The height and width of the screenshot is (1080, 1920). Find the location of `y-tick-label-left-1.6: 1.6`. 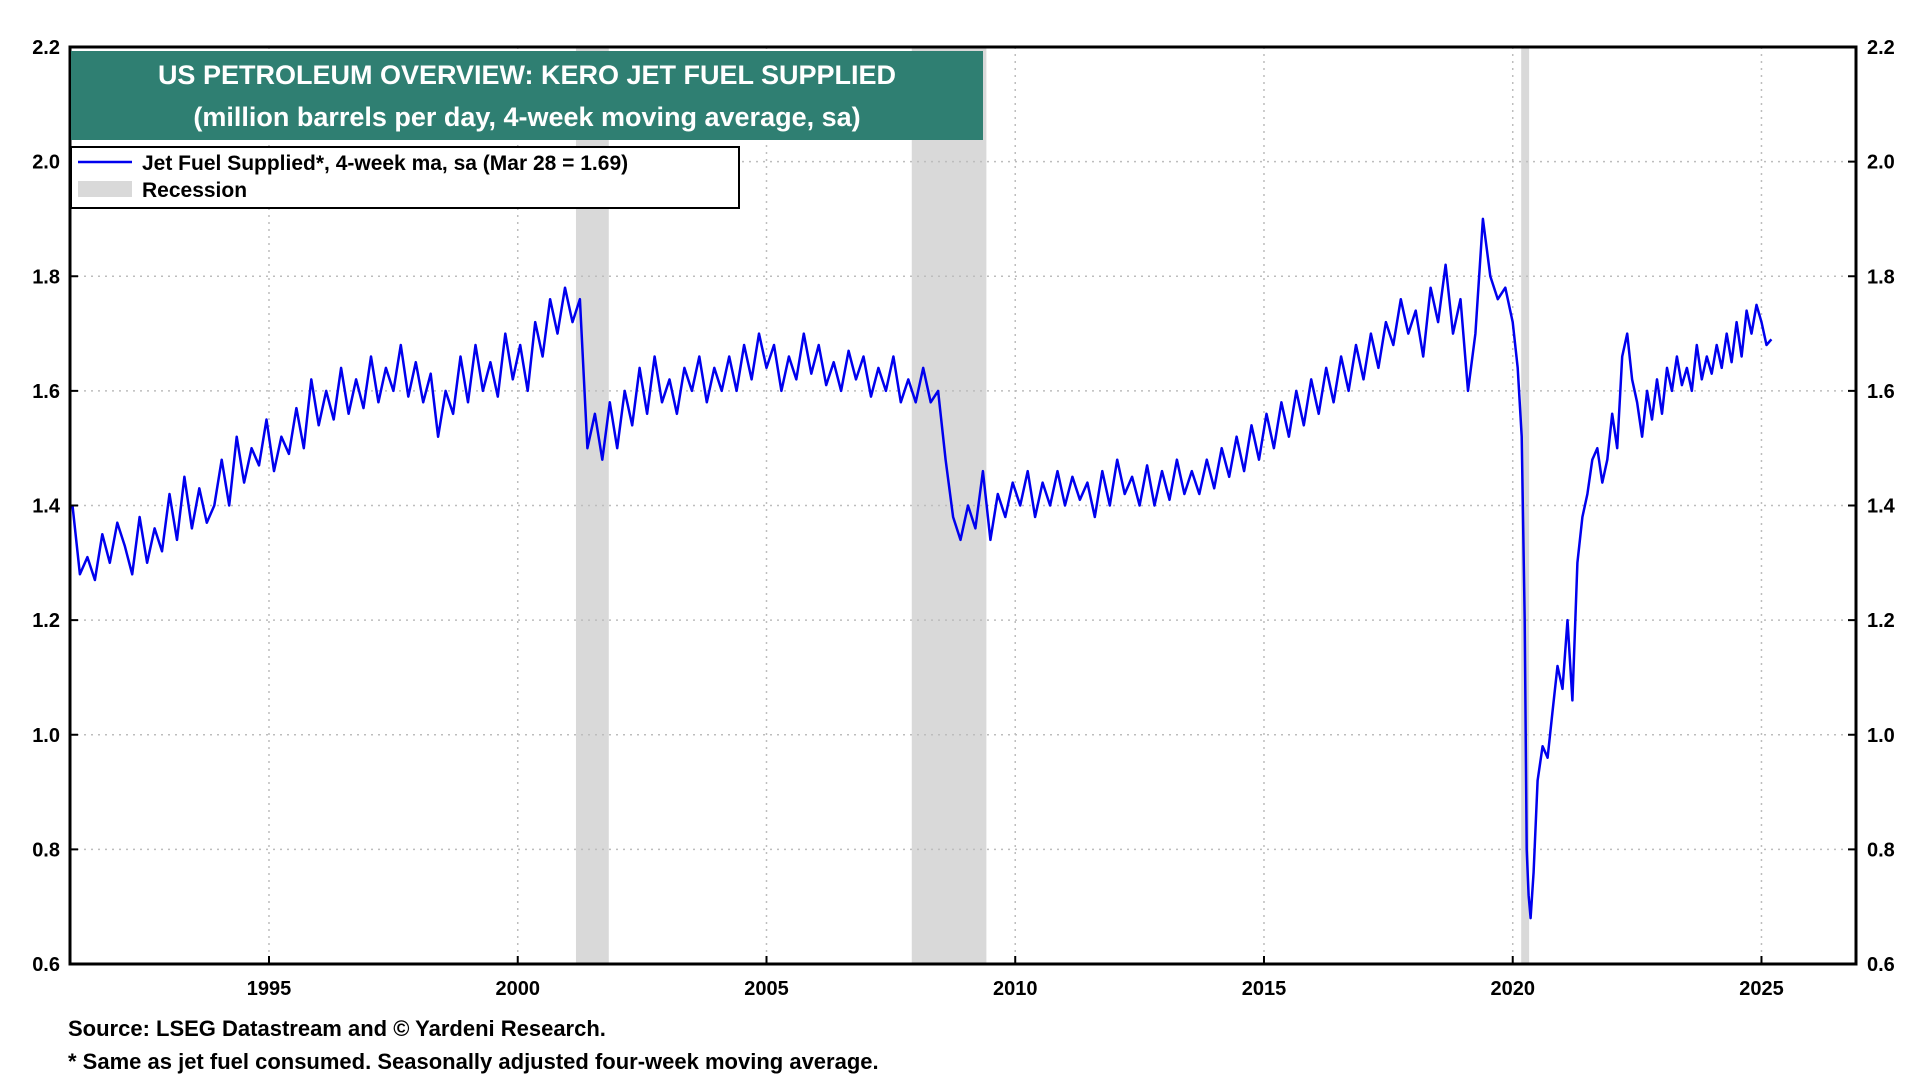

y-tick-label-left-1.6: 1.6 is located at coordinates (46, 392).